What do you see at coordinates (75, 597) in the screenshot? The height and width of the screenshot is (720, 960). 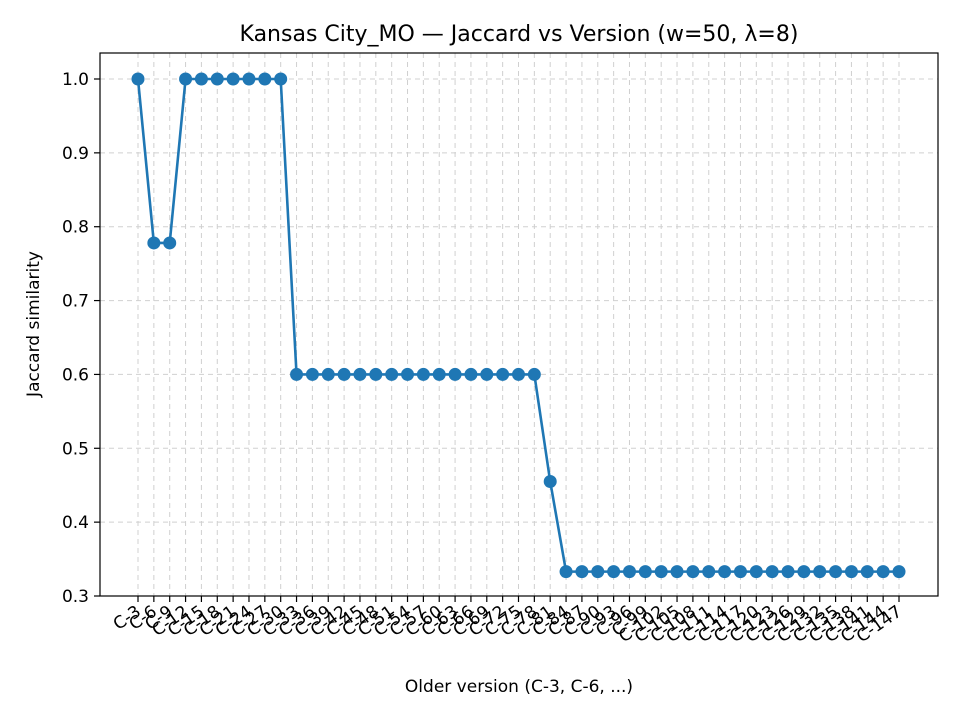 I see `y-tick-label: 0.3` at bounding box center [75, 597].